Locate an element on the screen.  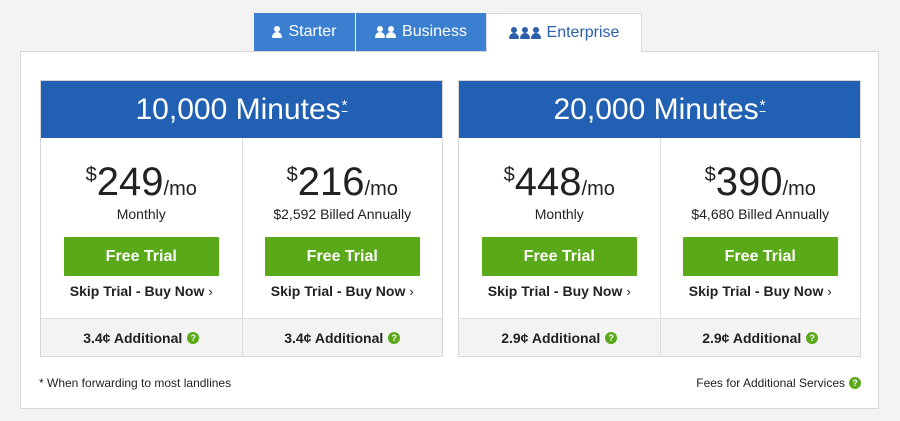
price: $ 390 /mo is located at coordinates (760, 182).